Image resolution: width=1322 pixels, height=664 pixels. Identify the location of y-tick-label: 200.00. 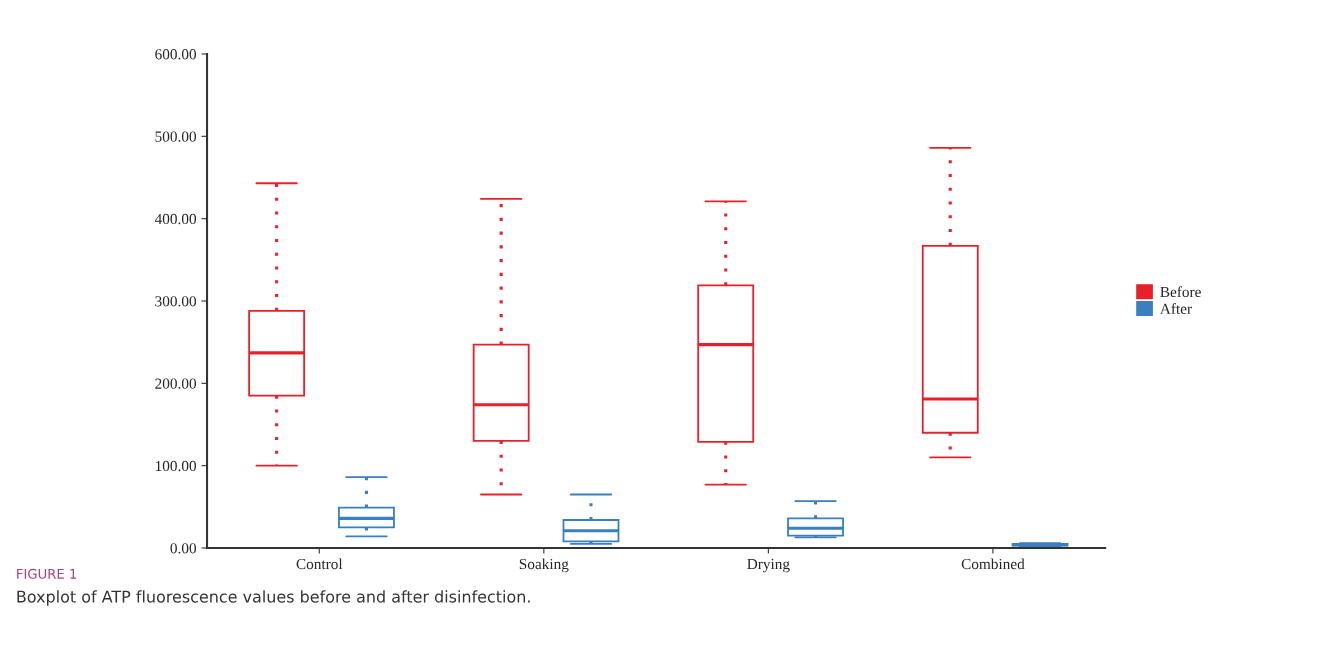
(176, 383).